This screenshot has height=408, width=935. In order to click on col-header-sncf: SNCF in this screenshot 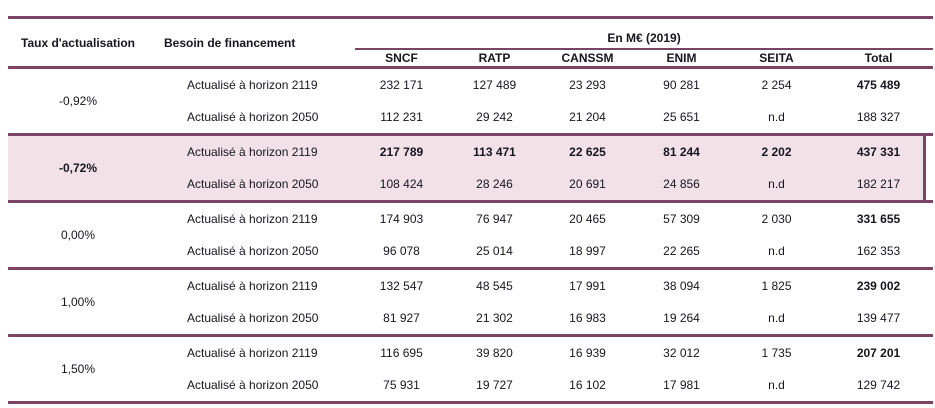, I will do `click(401, 58)`.